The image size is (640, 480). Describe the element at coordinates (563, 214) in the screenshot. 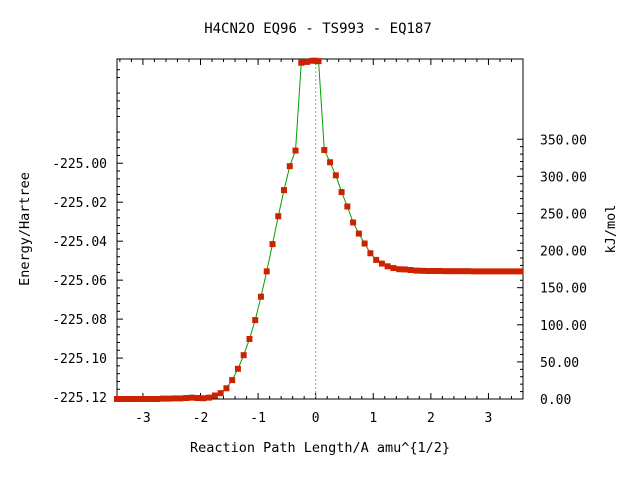

I see `y2-tick-label: 250.00` at that location.